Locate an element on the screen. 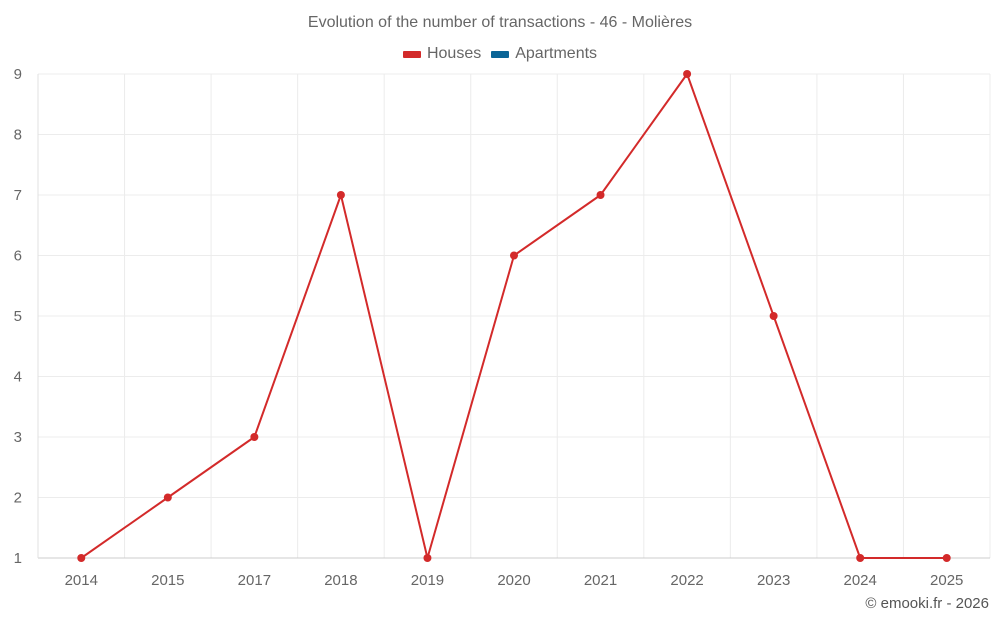 The width and height of the screenshot is (1000, 625). legend: Houses Apartments is located at coordinates (500, 54).